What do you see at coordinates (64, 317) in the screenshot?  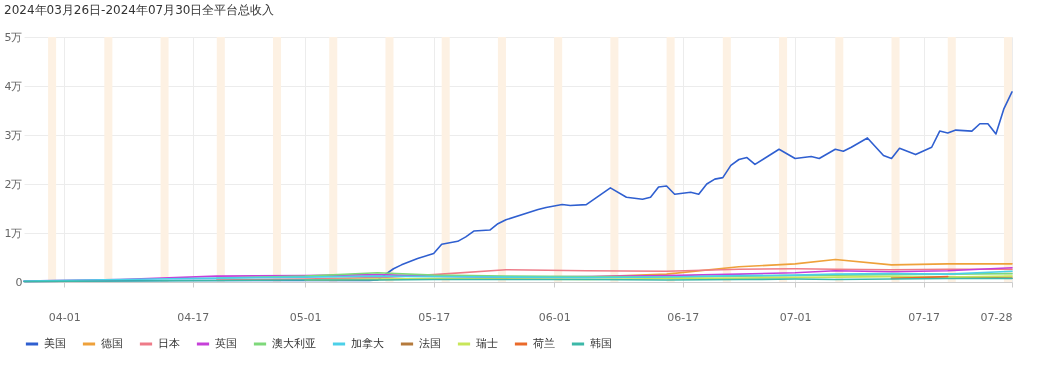 I see `x-tick-label: 04-01` at bounding box center [64, 317].